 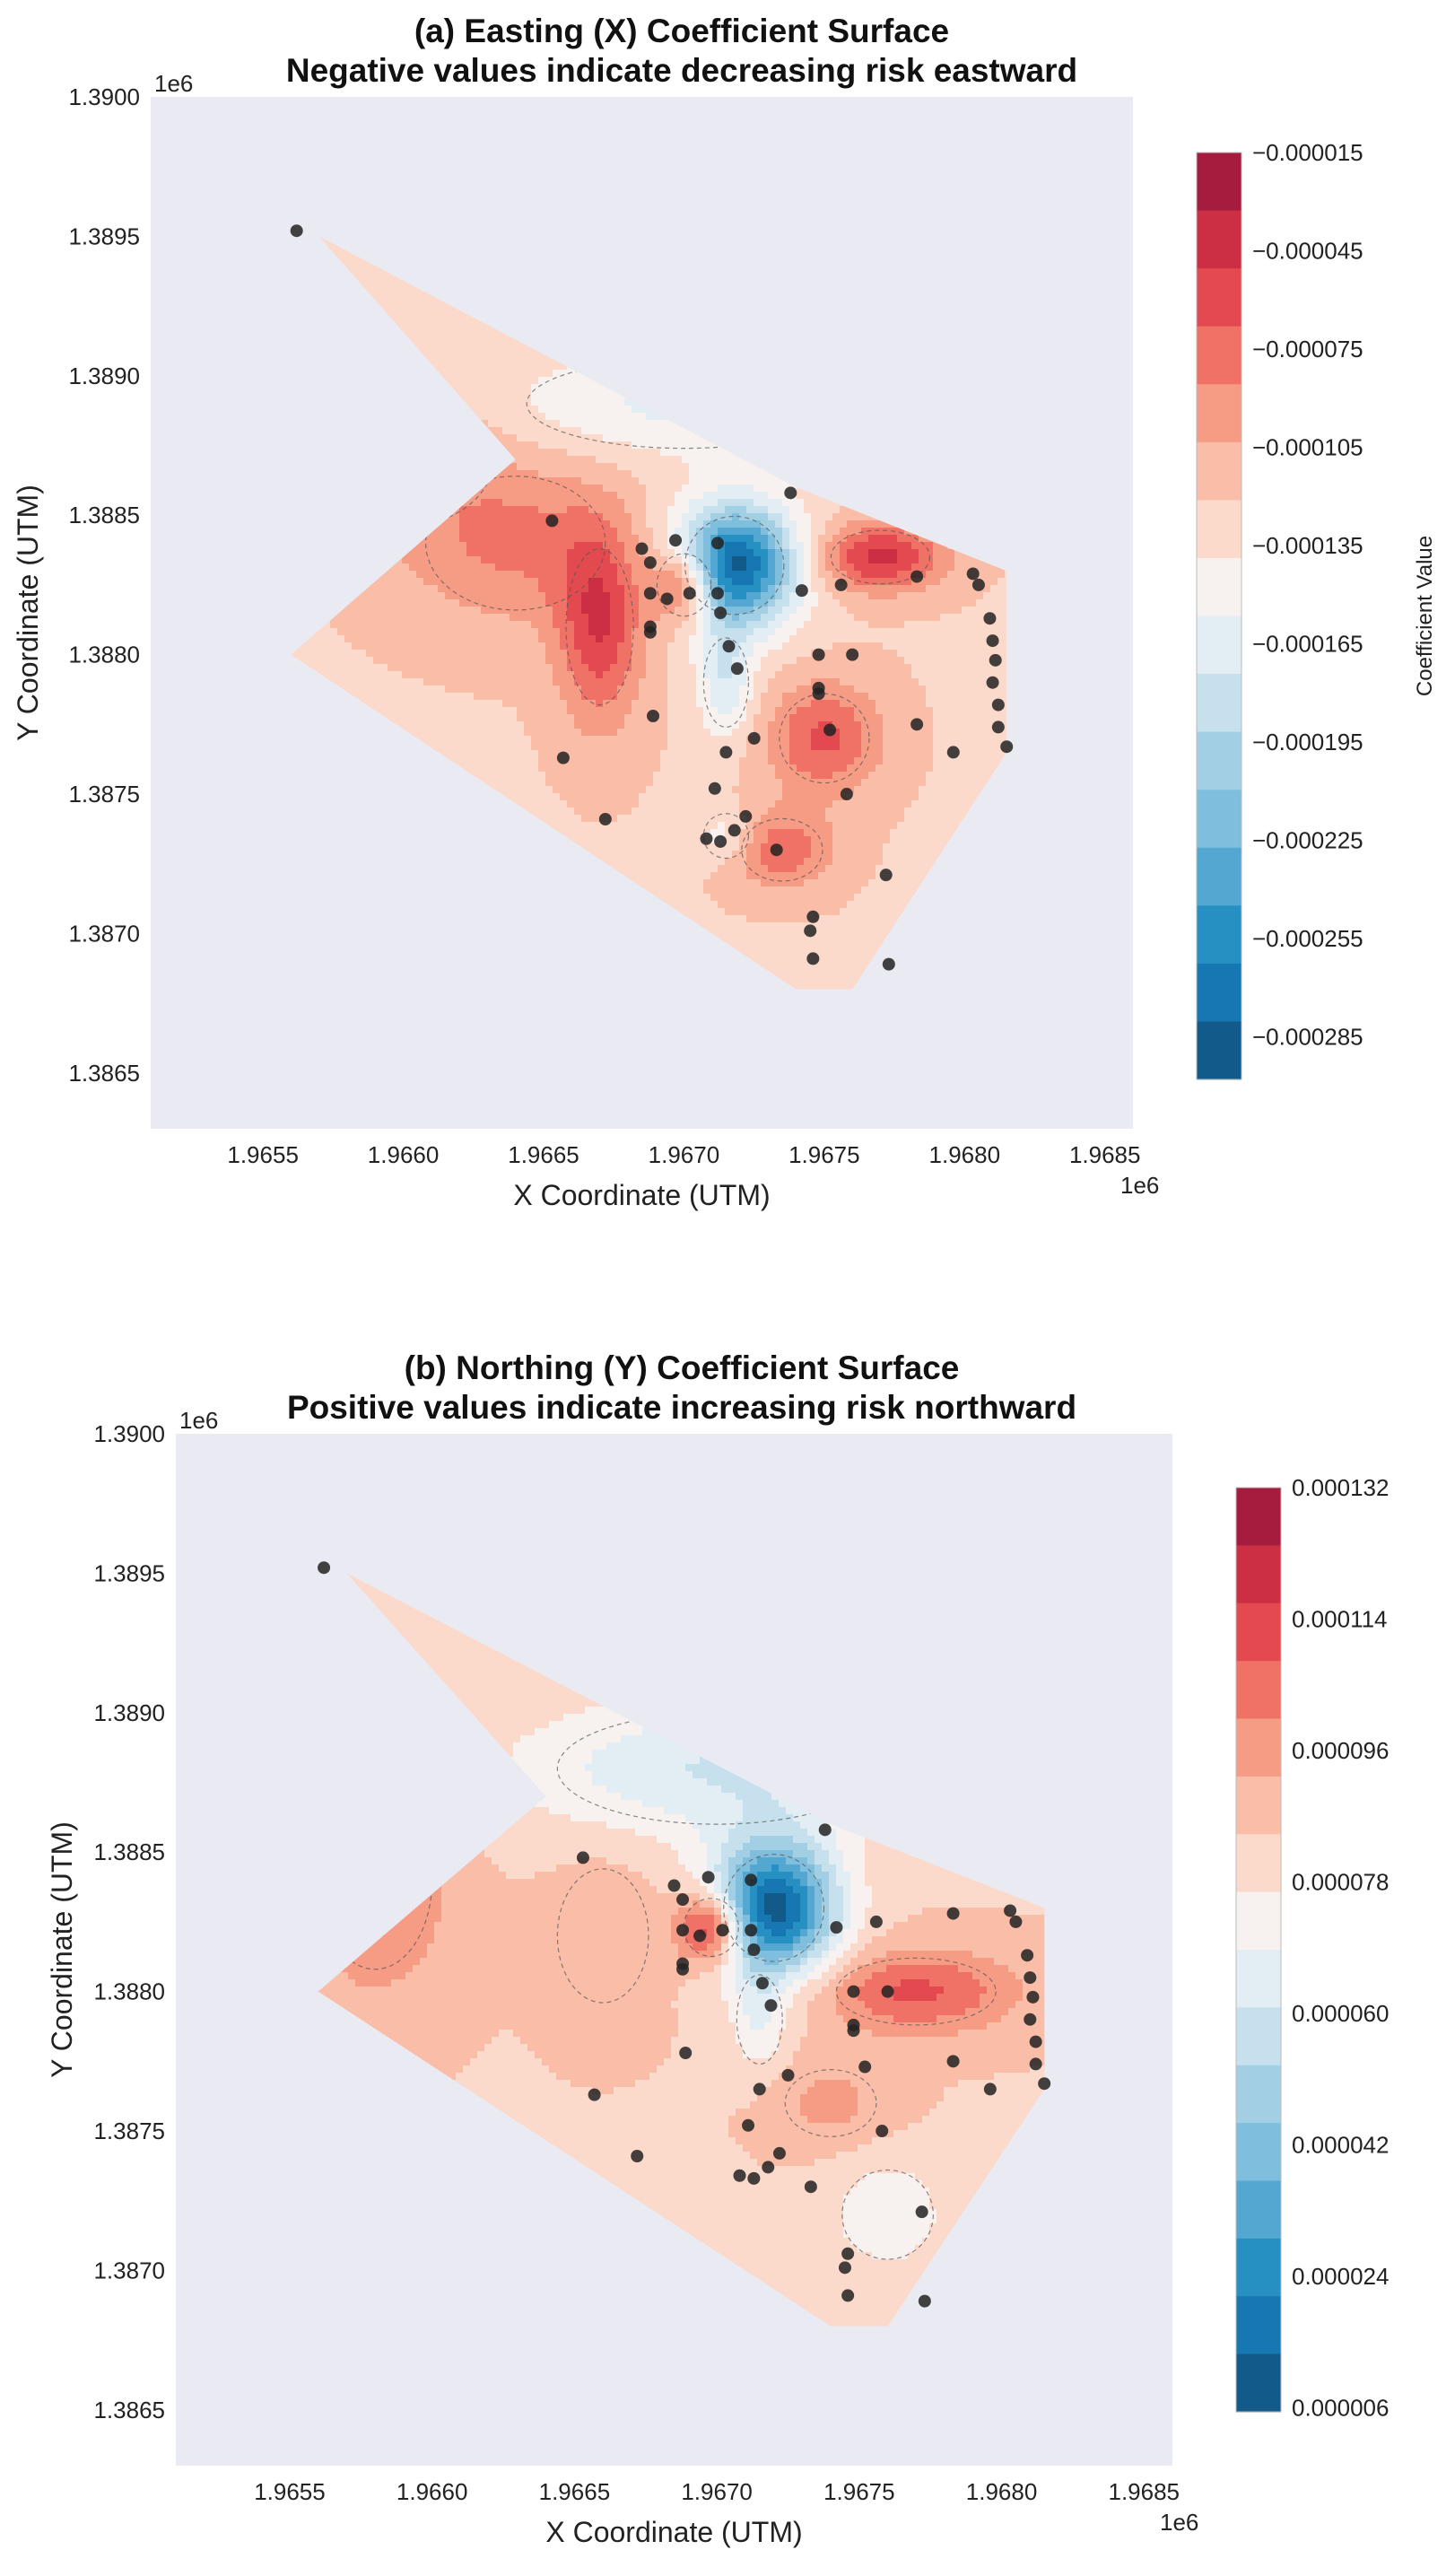 I want to click on colorbar-label: Coefficient Value, so click(x=1425, y=616).